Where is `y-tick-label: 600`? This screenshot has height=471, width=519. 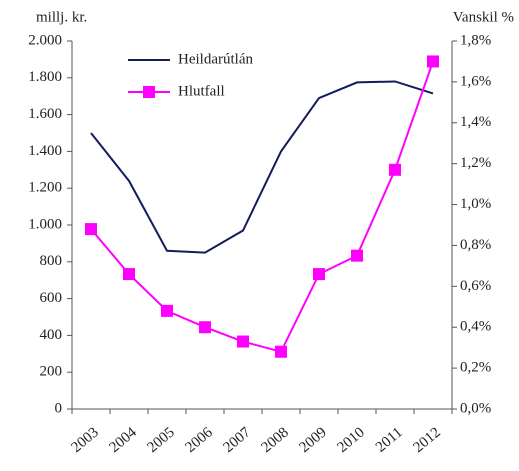
y-tick-label: 600 is located at coordinates (51, 298).